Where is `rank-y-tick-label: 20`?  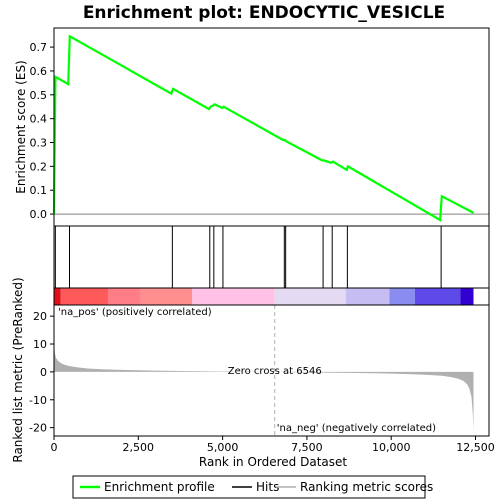 rank-y-tick-label: 20 is located at coordinates (40, 316).